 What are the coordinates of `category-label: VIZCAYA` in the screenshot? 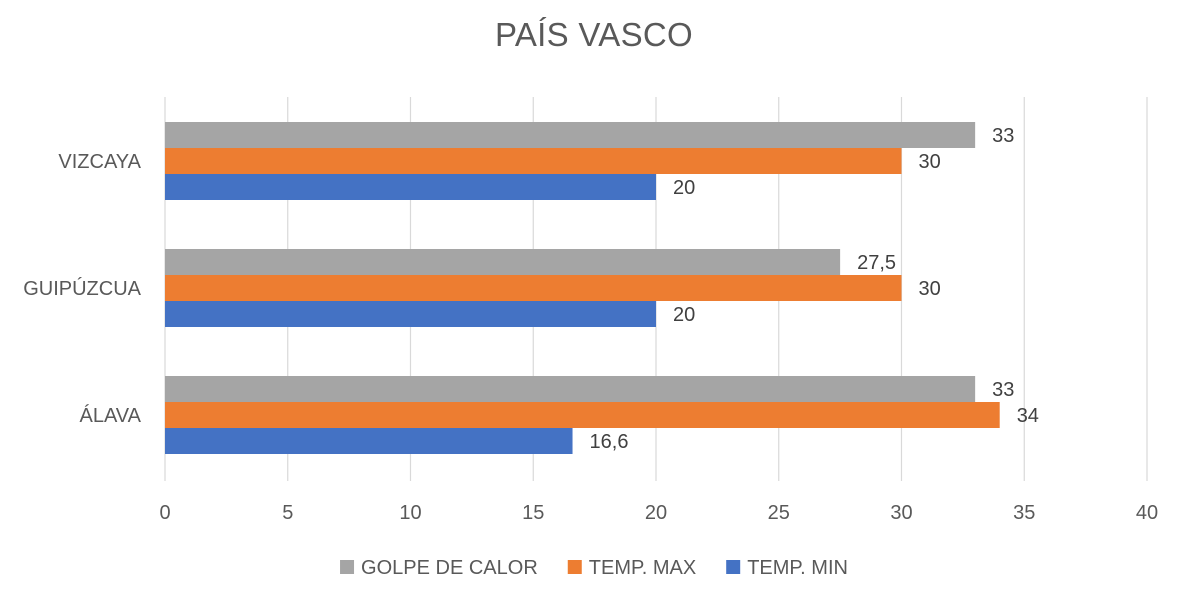 It's located at (99, 162).